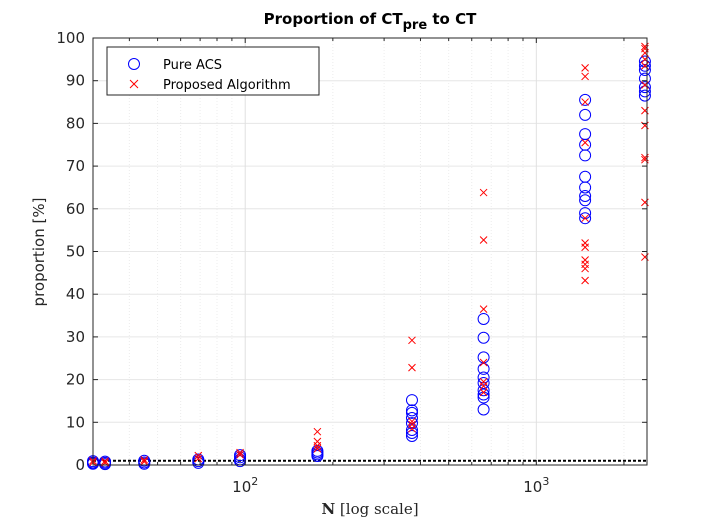  I want to click on x-axis-label-symbol: N, so click(328, 509).